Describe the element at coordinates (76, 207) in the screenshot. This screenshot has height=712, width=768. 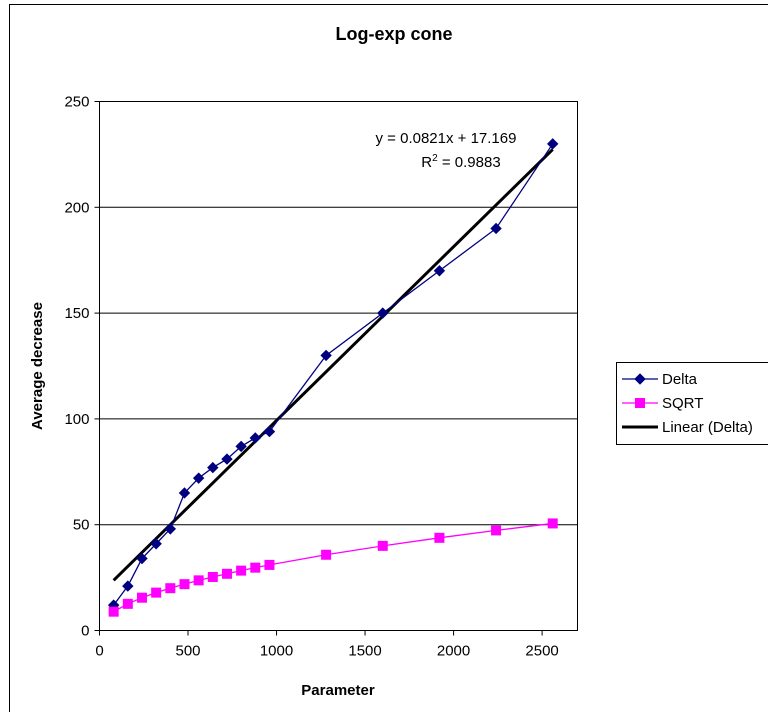
I see `y-tick-label: 200` at that location.